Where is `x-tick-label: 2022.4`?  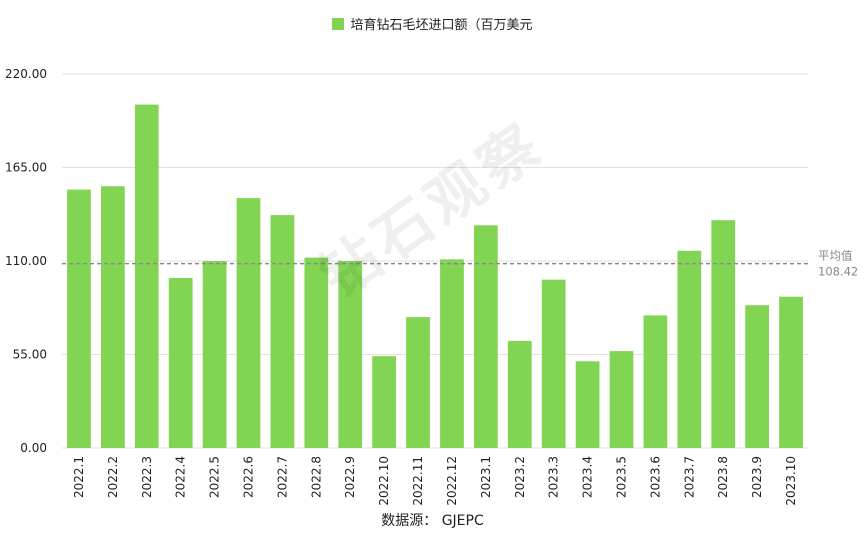 x-tick-label: 2022.4 is located at coordinates (181, 477).